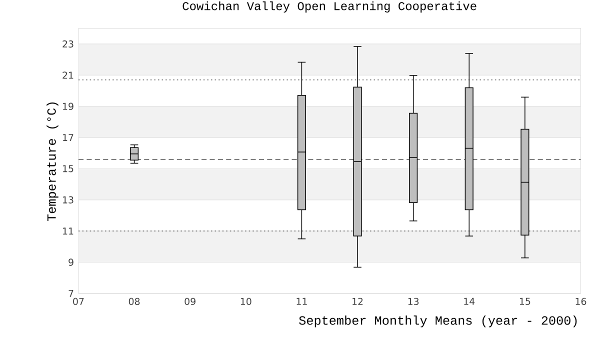 This screenshot has height=341, width=600. I want to click on y-tick-label: 21, so click(68, 75).